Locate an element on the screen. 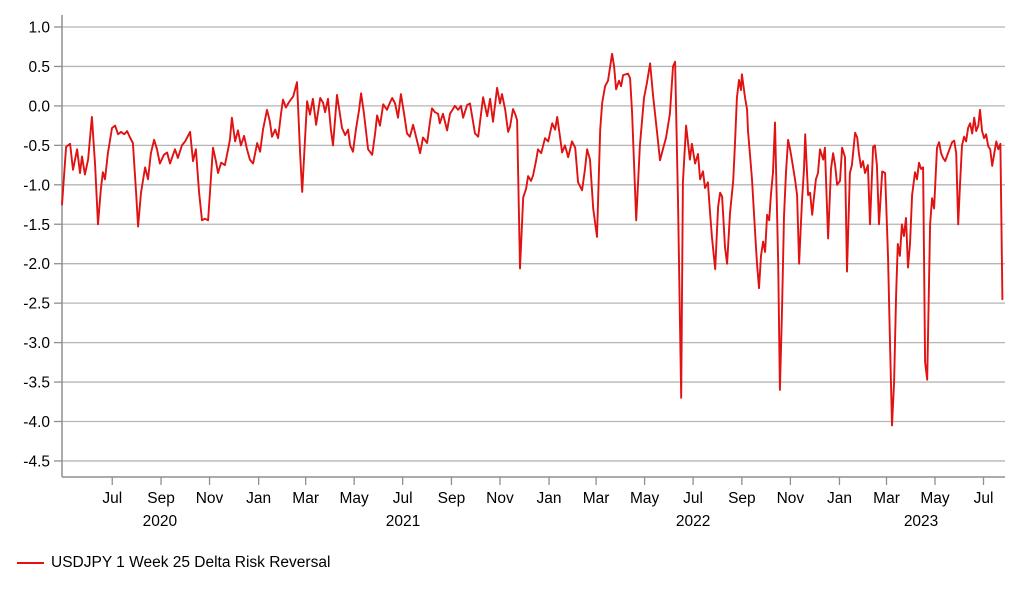 Image resolution: width=1022 pixels, height=597 pixels. legend-label: USDJPY 1 Week 25 Delta Risk Reversal is located at coordinates (191, 562).